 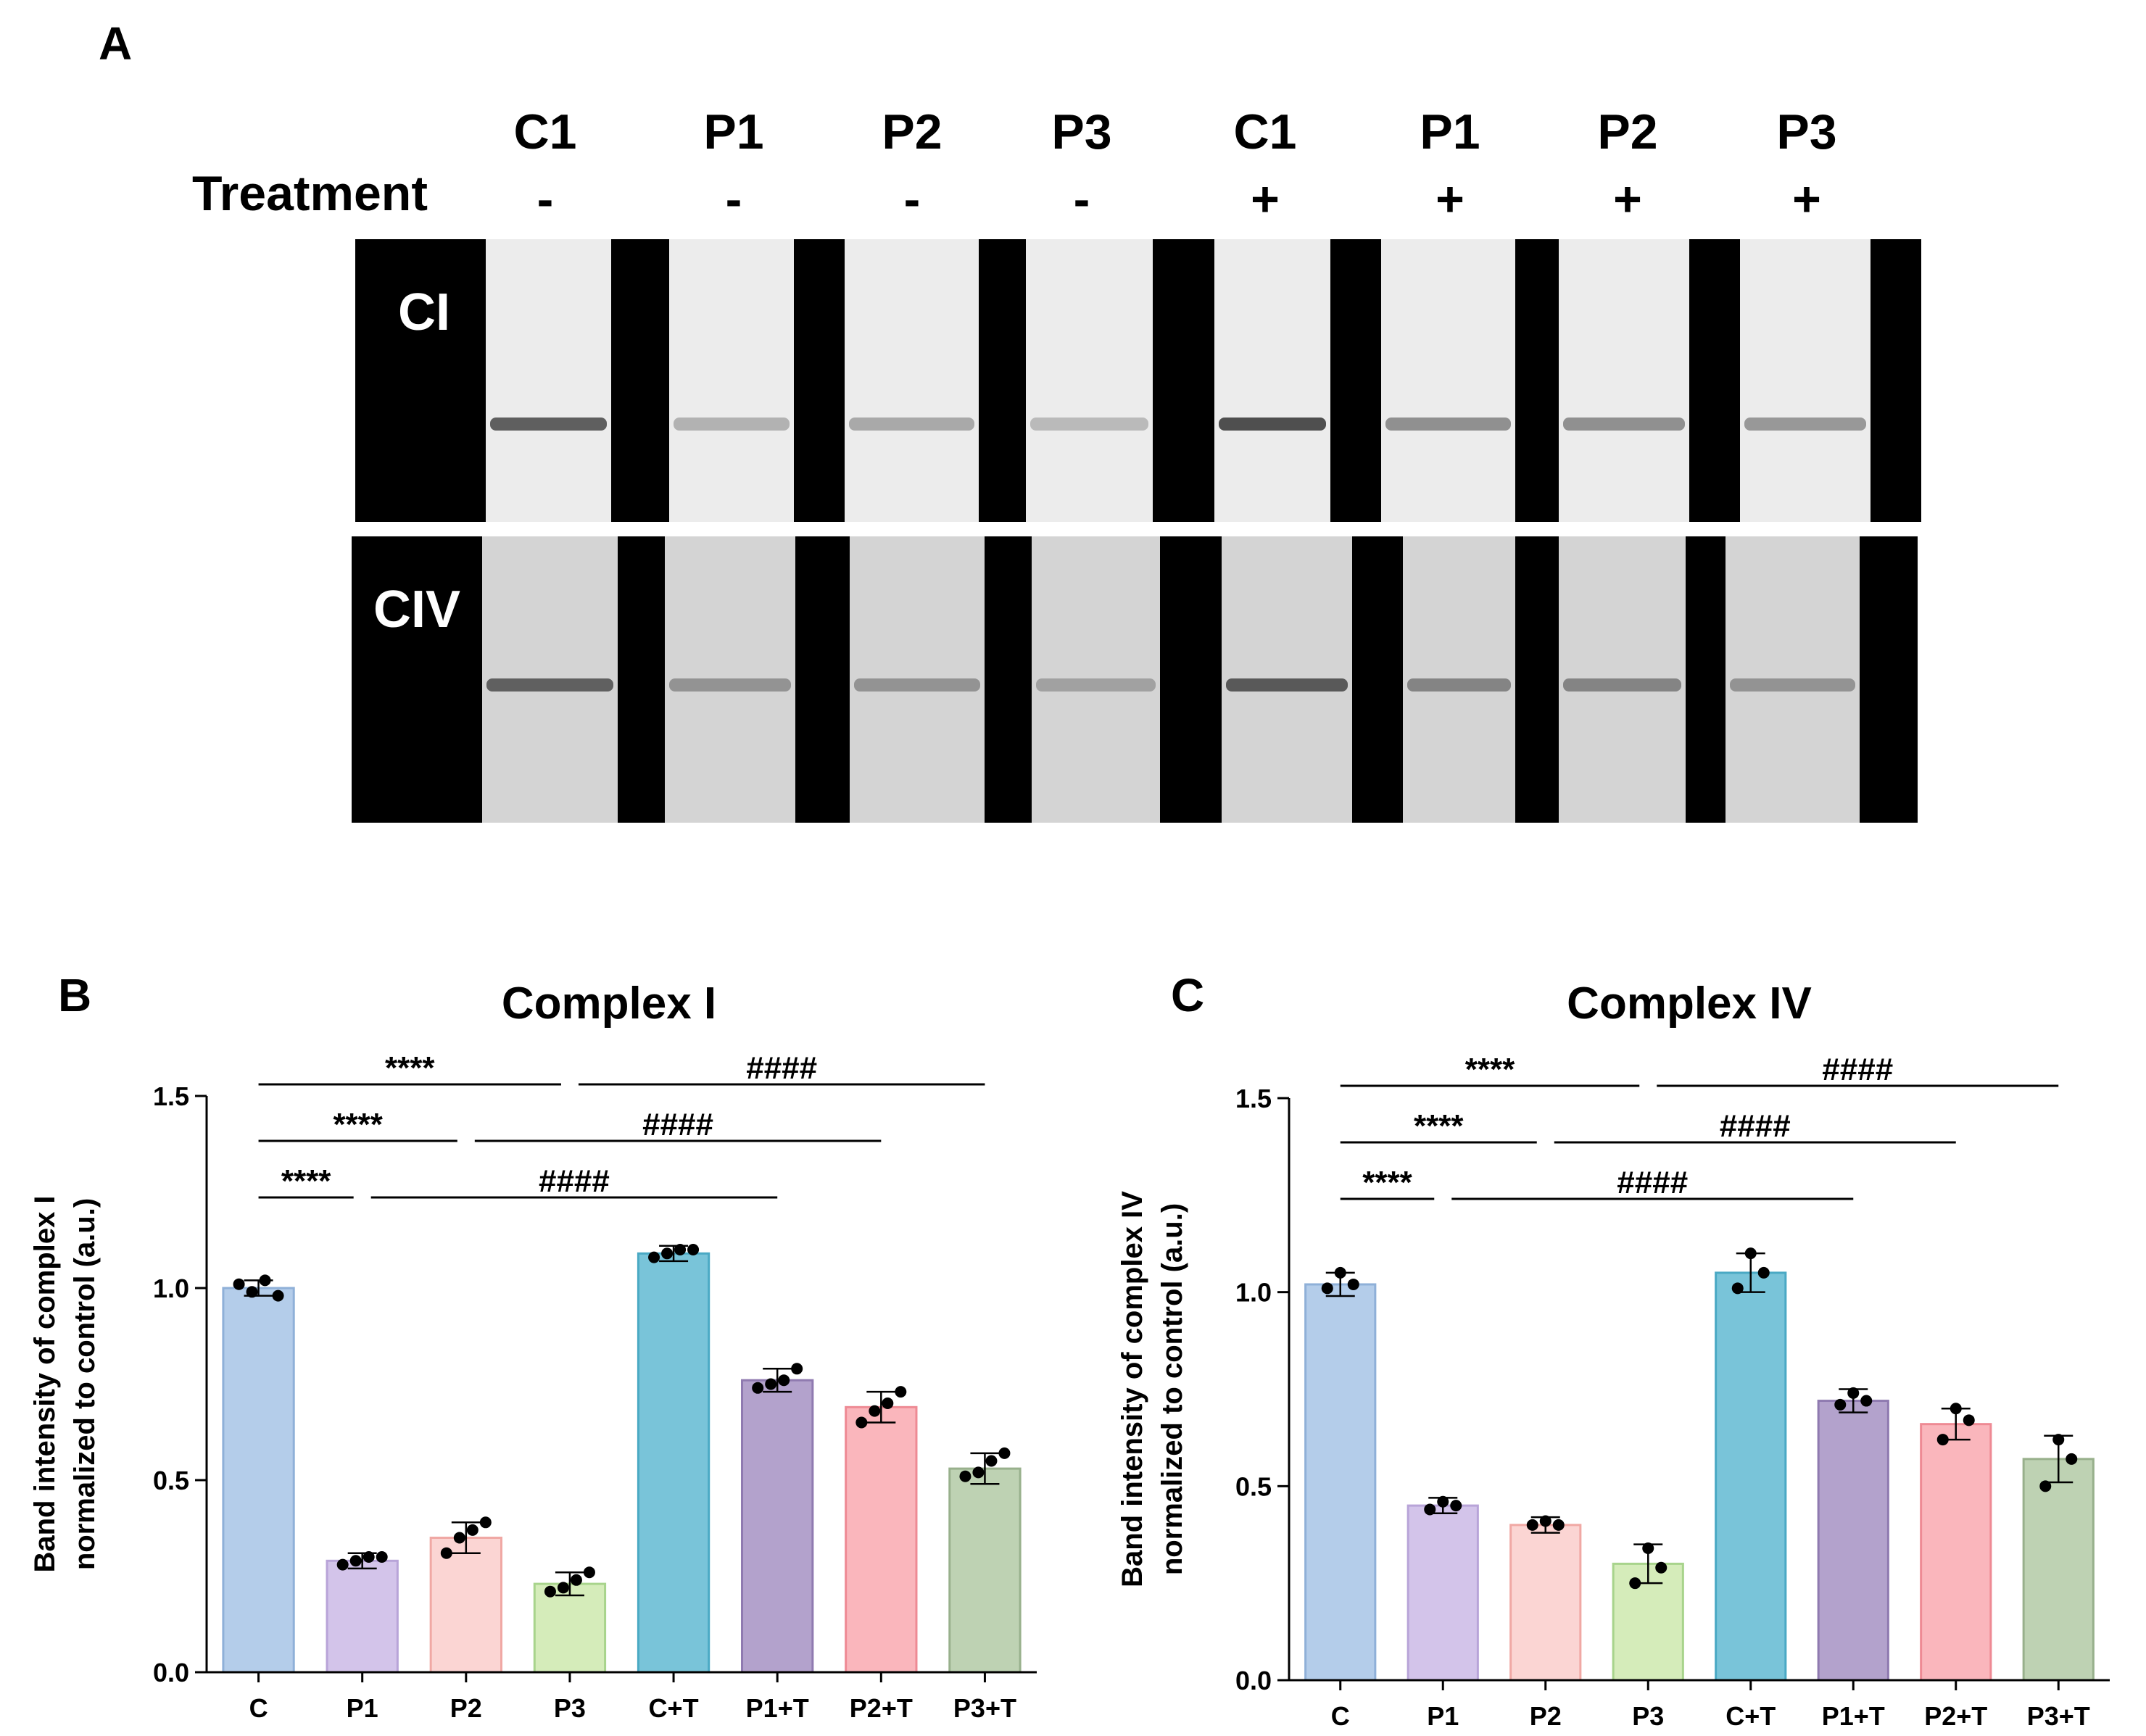 What do you see at coordinates (424, 312) in the screenshot?
I see `blot-label: CI` at bounding box center [424, 312].